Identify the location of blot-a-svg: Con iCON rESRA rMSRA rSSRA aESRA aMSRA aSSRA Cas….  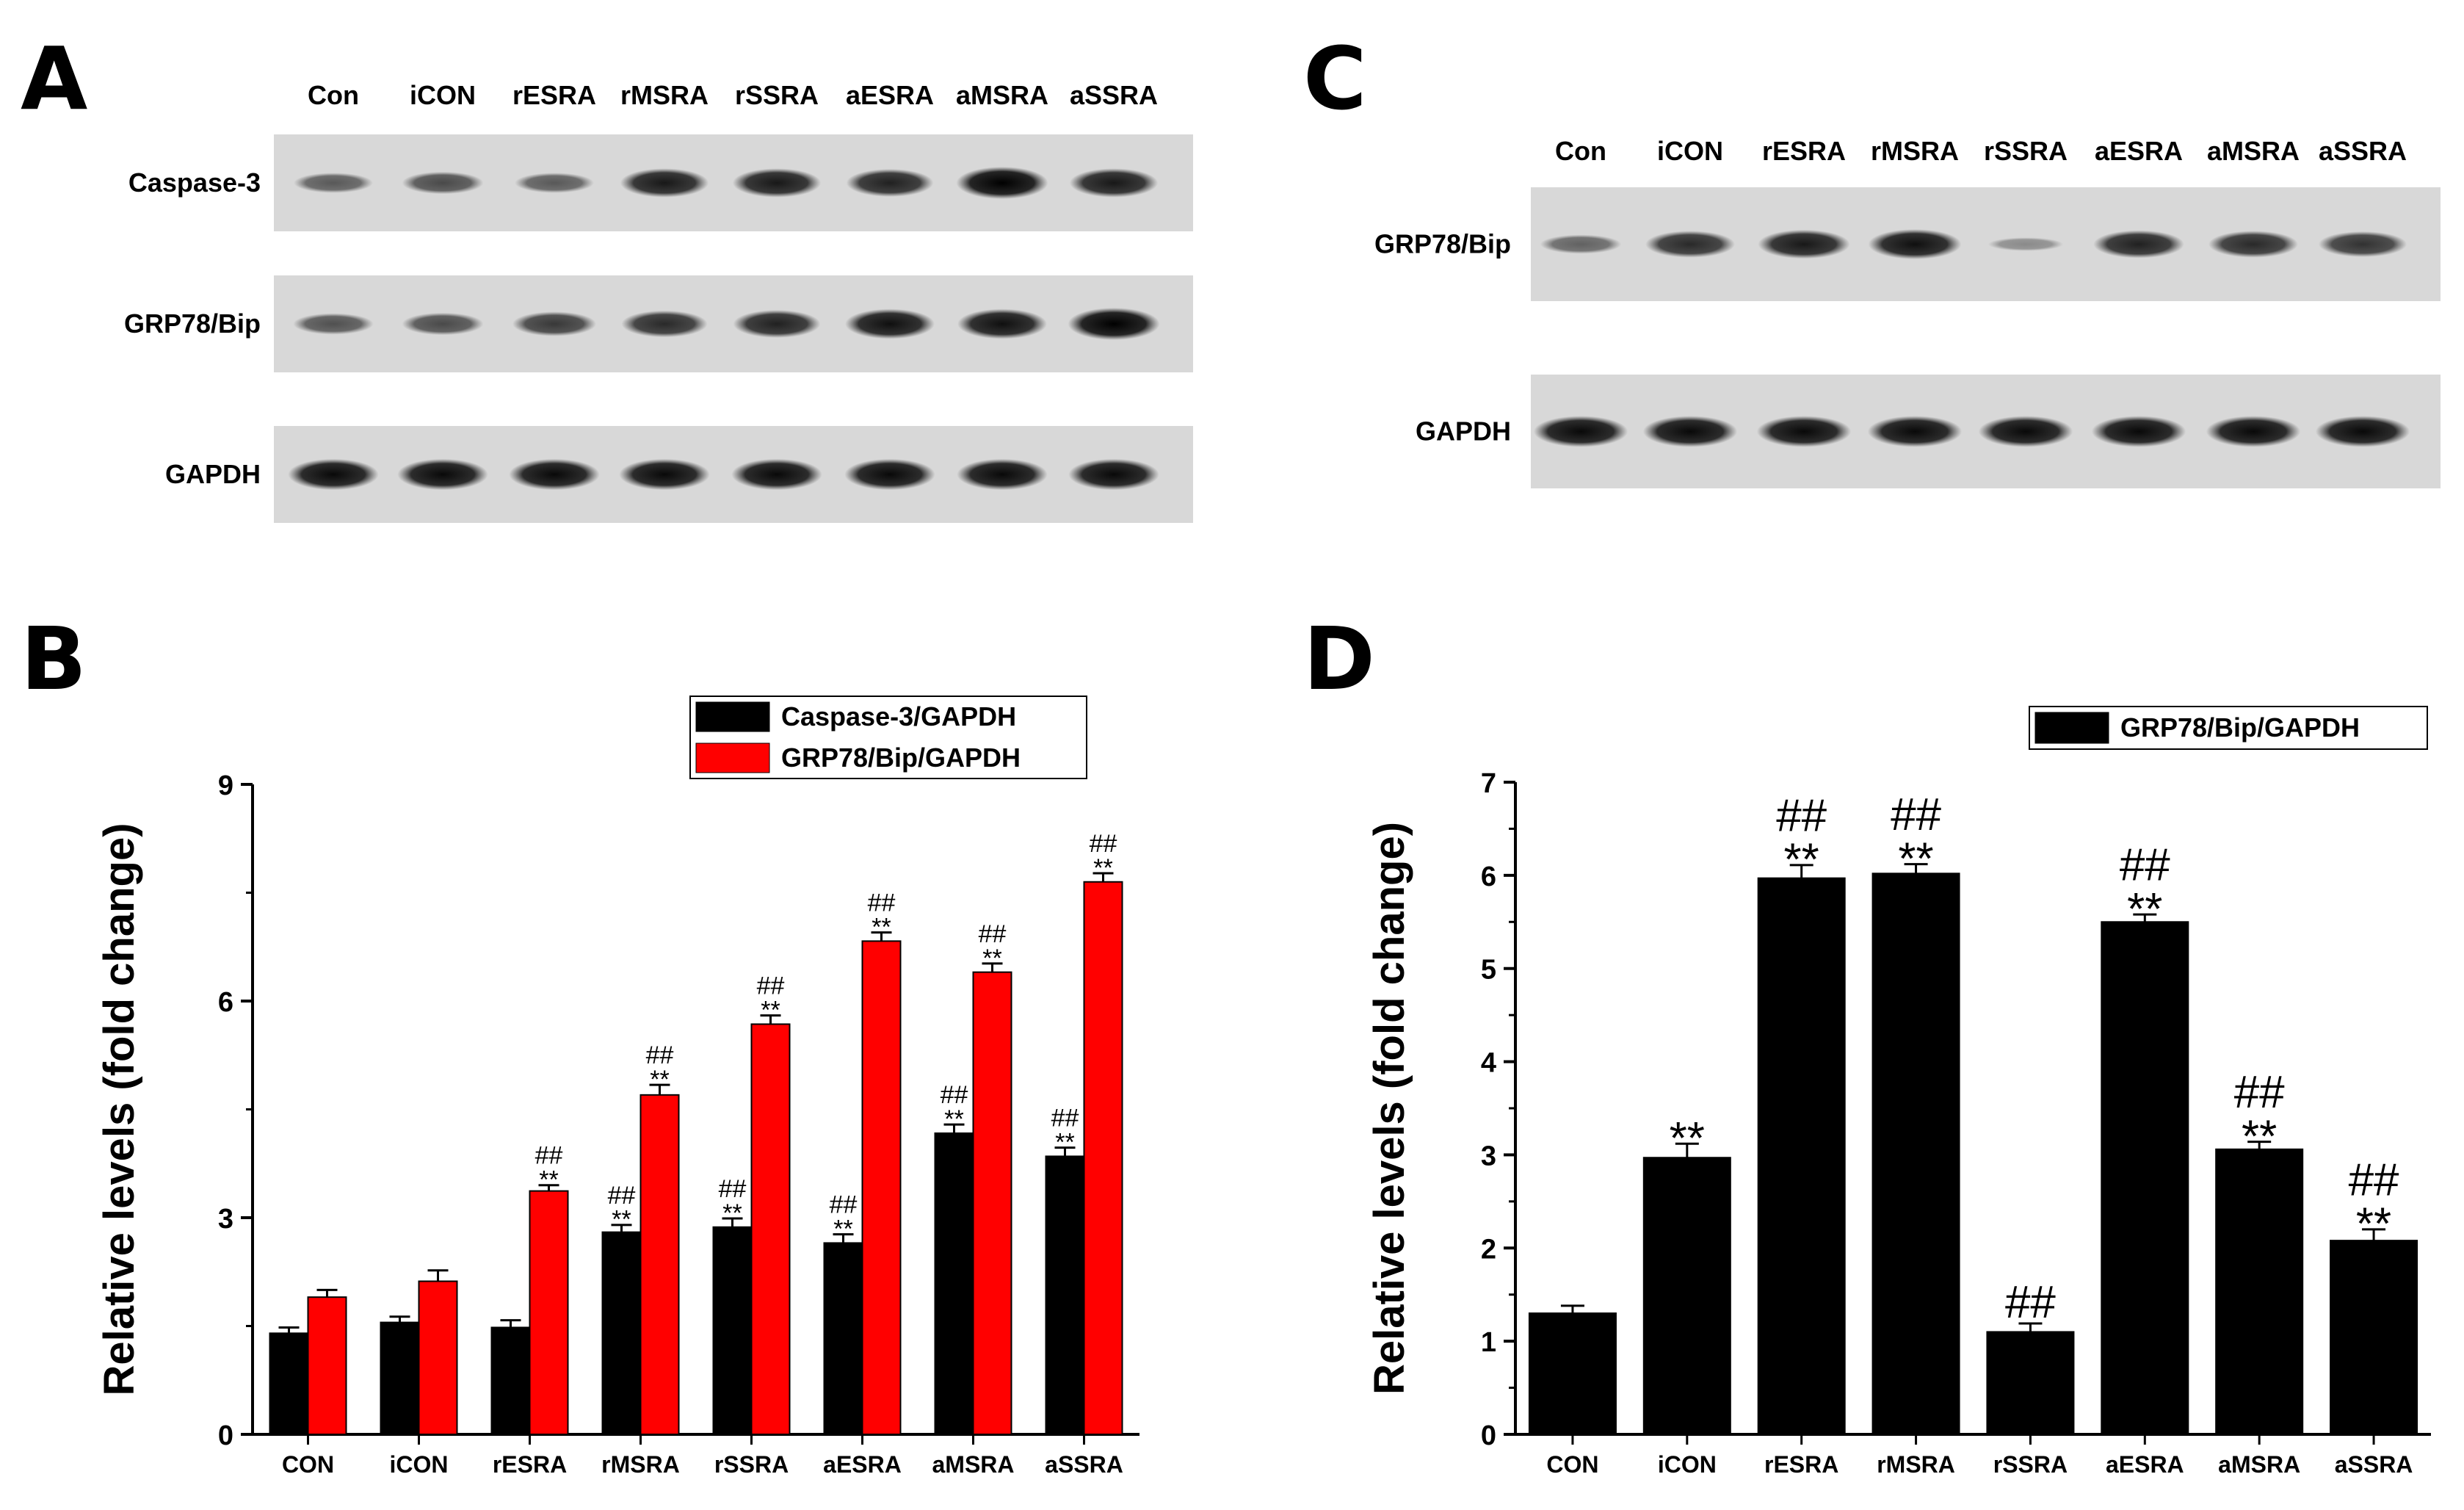
(658, 301).